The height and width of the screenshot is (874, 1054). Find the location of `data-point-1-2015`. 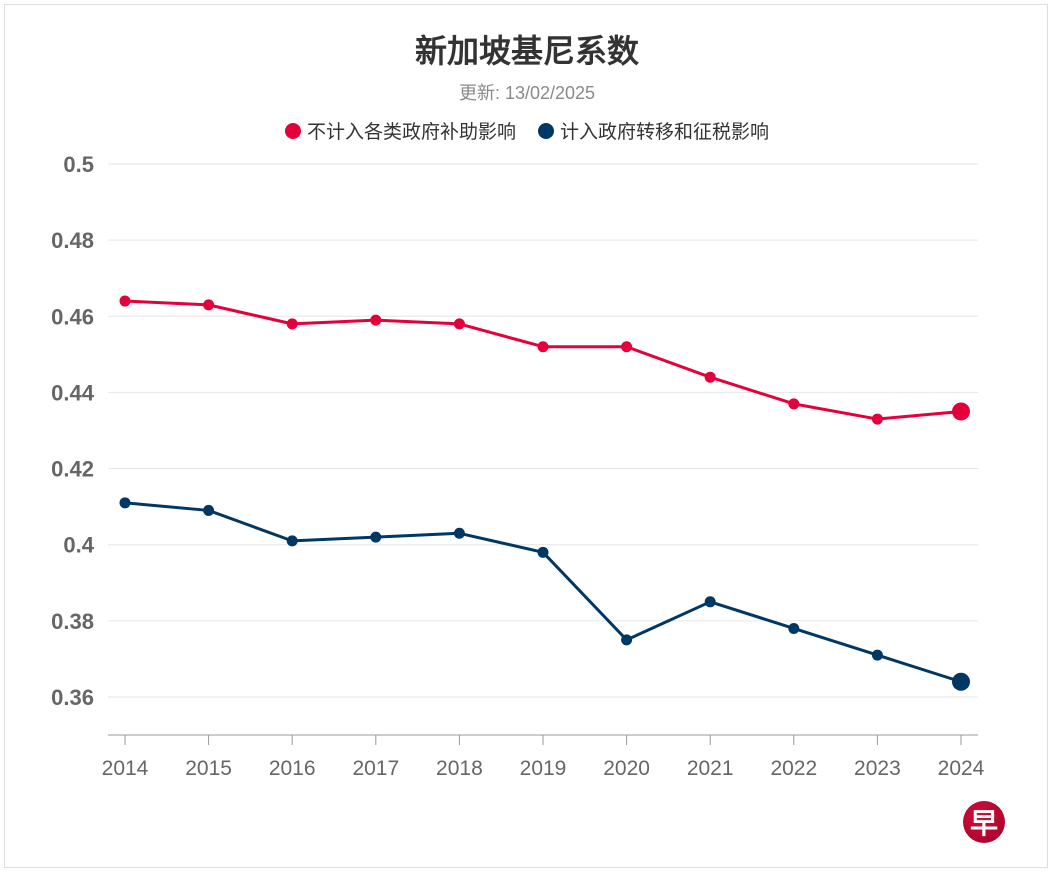

data-point-1-2015 is located at coordinates (209, 510).